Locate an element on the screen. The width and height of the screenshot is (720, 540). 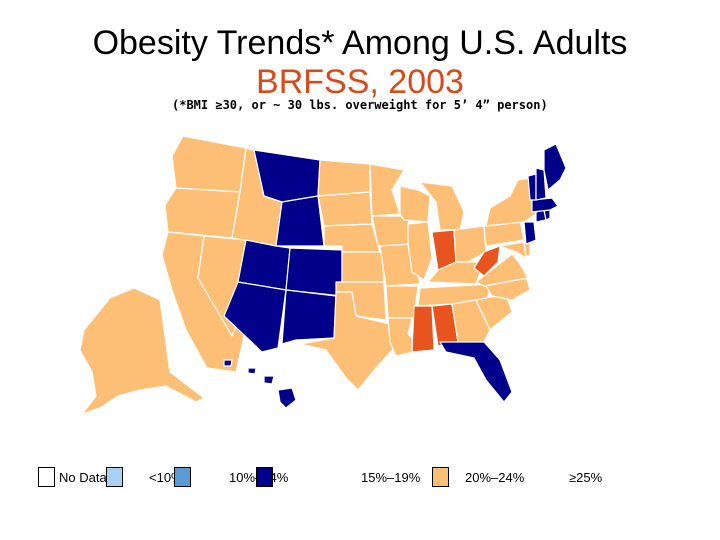
legend-swatch-lt10 is located at coordinates (114, 477).